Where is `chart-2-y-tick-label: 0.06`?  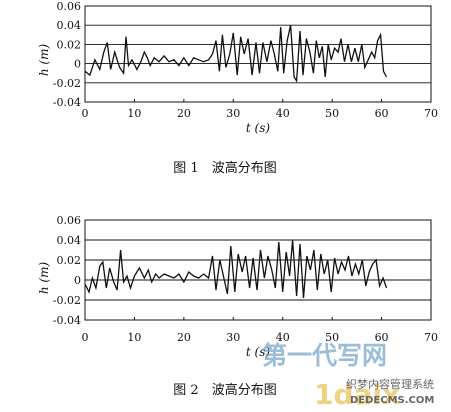 chart-2-y-tick-label: 0.06 is located at coordinates (69, 220).